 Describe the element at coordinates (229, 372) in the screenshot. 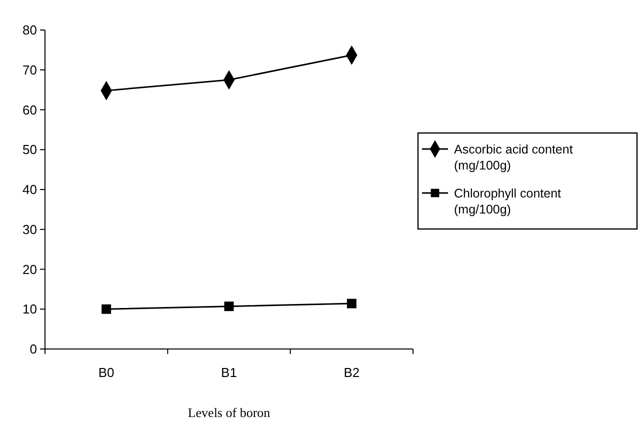

I see `x-tick-label: B1` at that location.